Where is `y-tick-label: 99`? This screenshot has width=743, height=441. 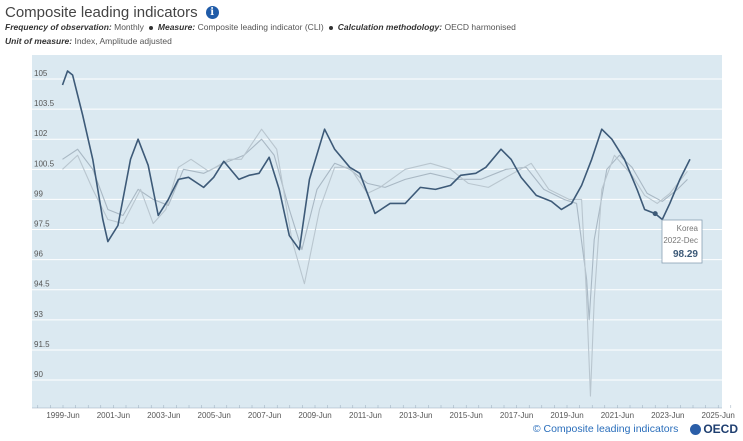 y-tick-label: 99 is located at coordinates (38, 193).